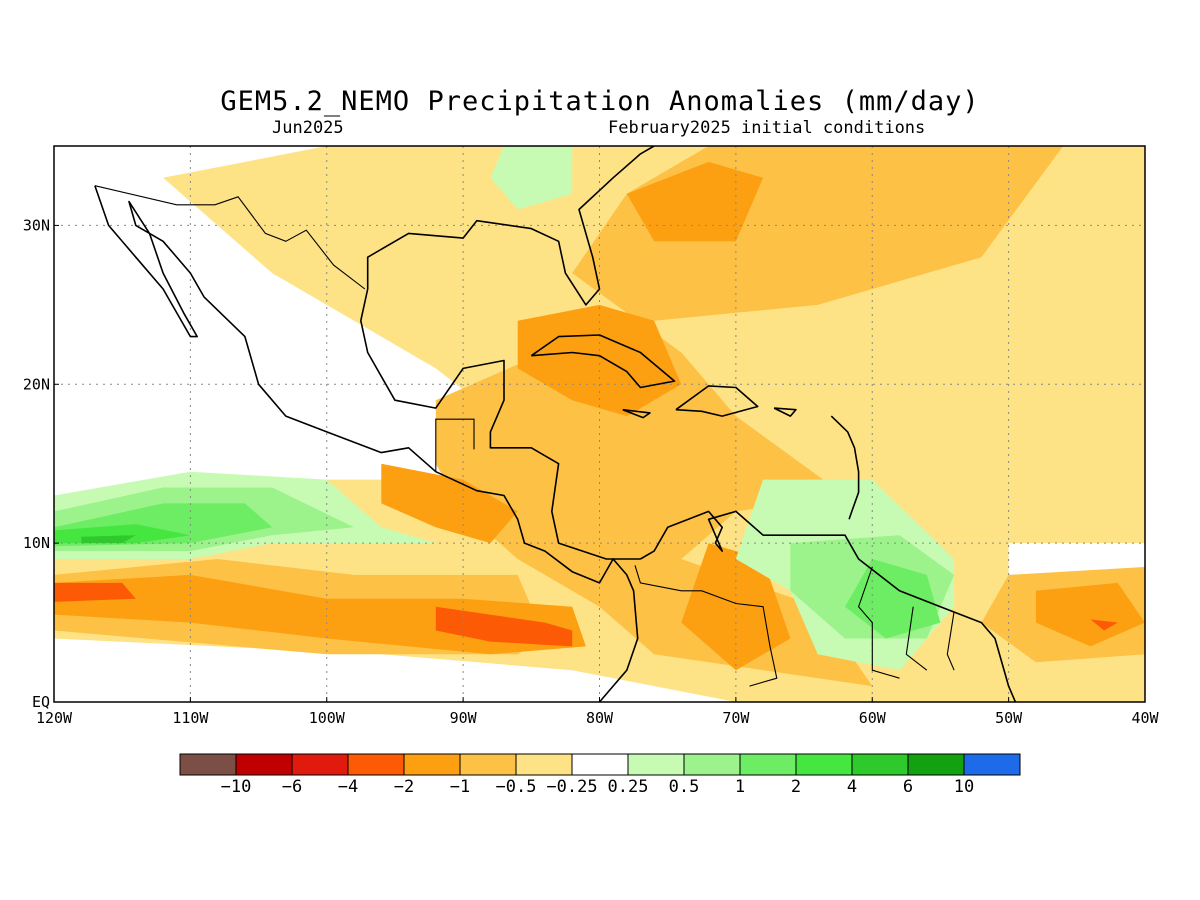  Describe the element at coordinates (190, 718) in the screenshot. I see `lon-tick-label: 110W` at that location.